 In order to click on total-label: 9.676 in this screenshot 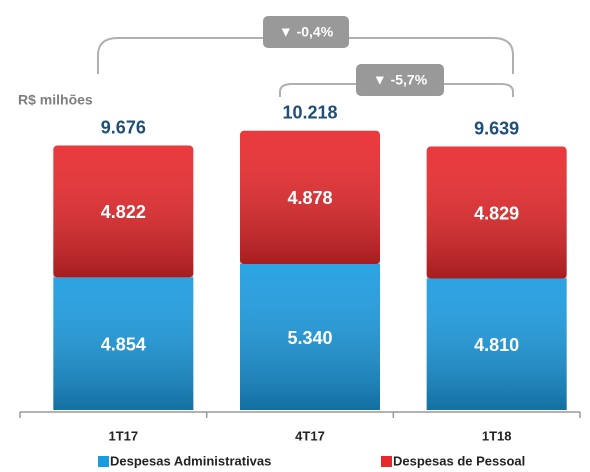, I will do `click(123, 127)`.